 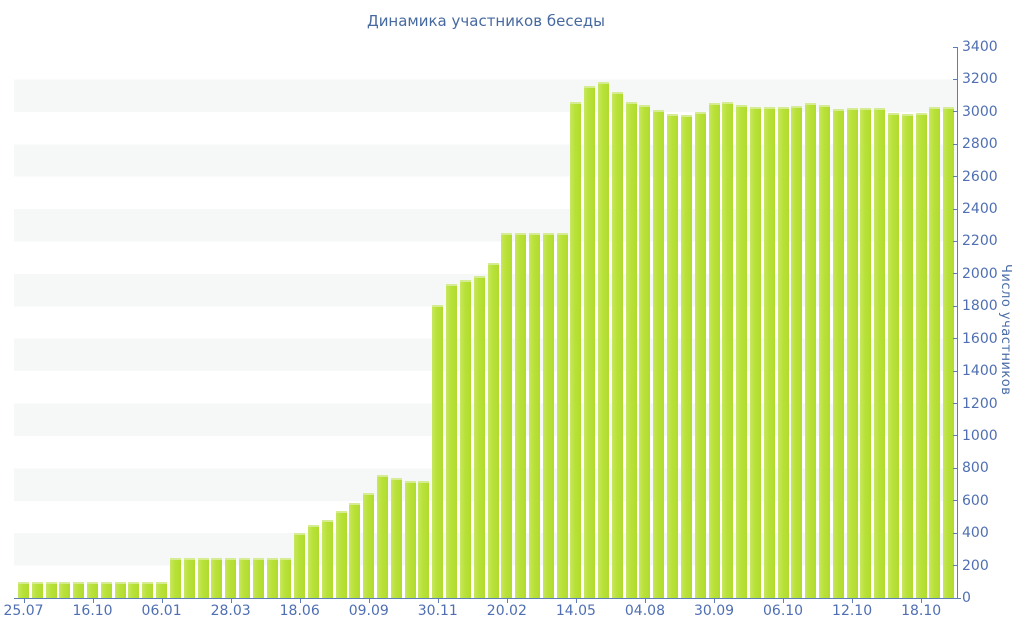 I want to click on x-tick-label: 04.08, so click(x=644, y=611).